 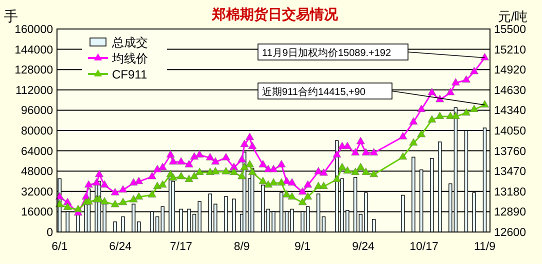 What do you see at coordinates (33, 70) in the screenshot?
I see `y-tick-label: 128000` at bounding box center [33, 70].